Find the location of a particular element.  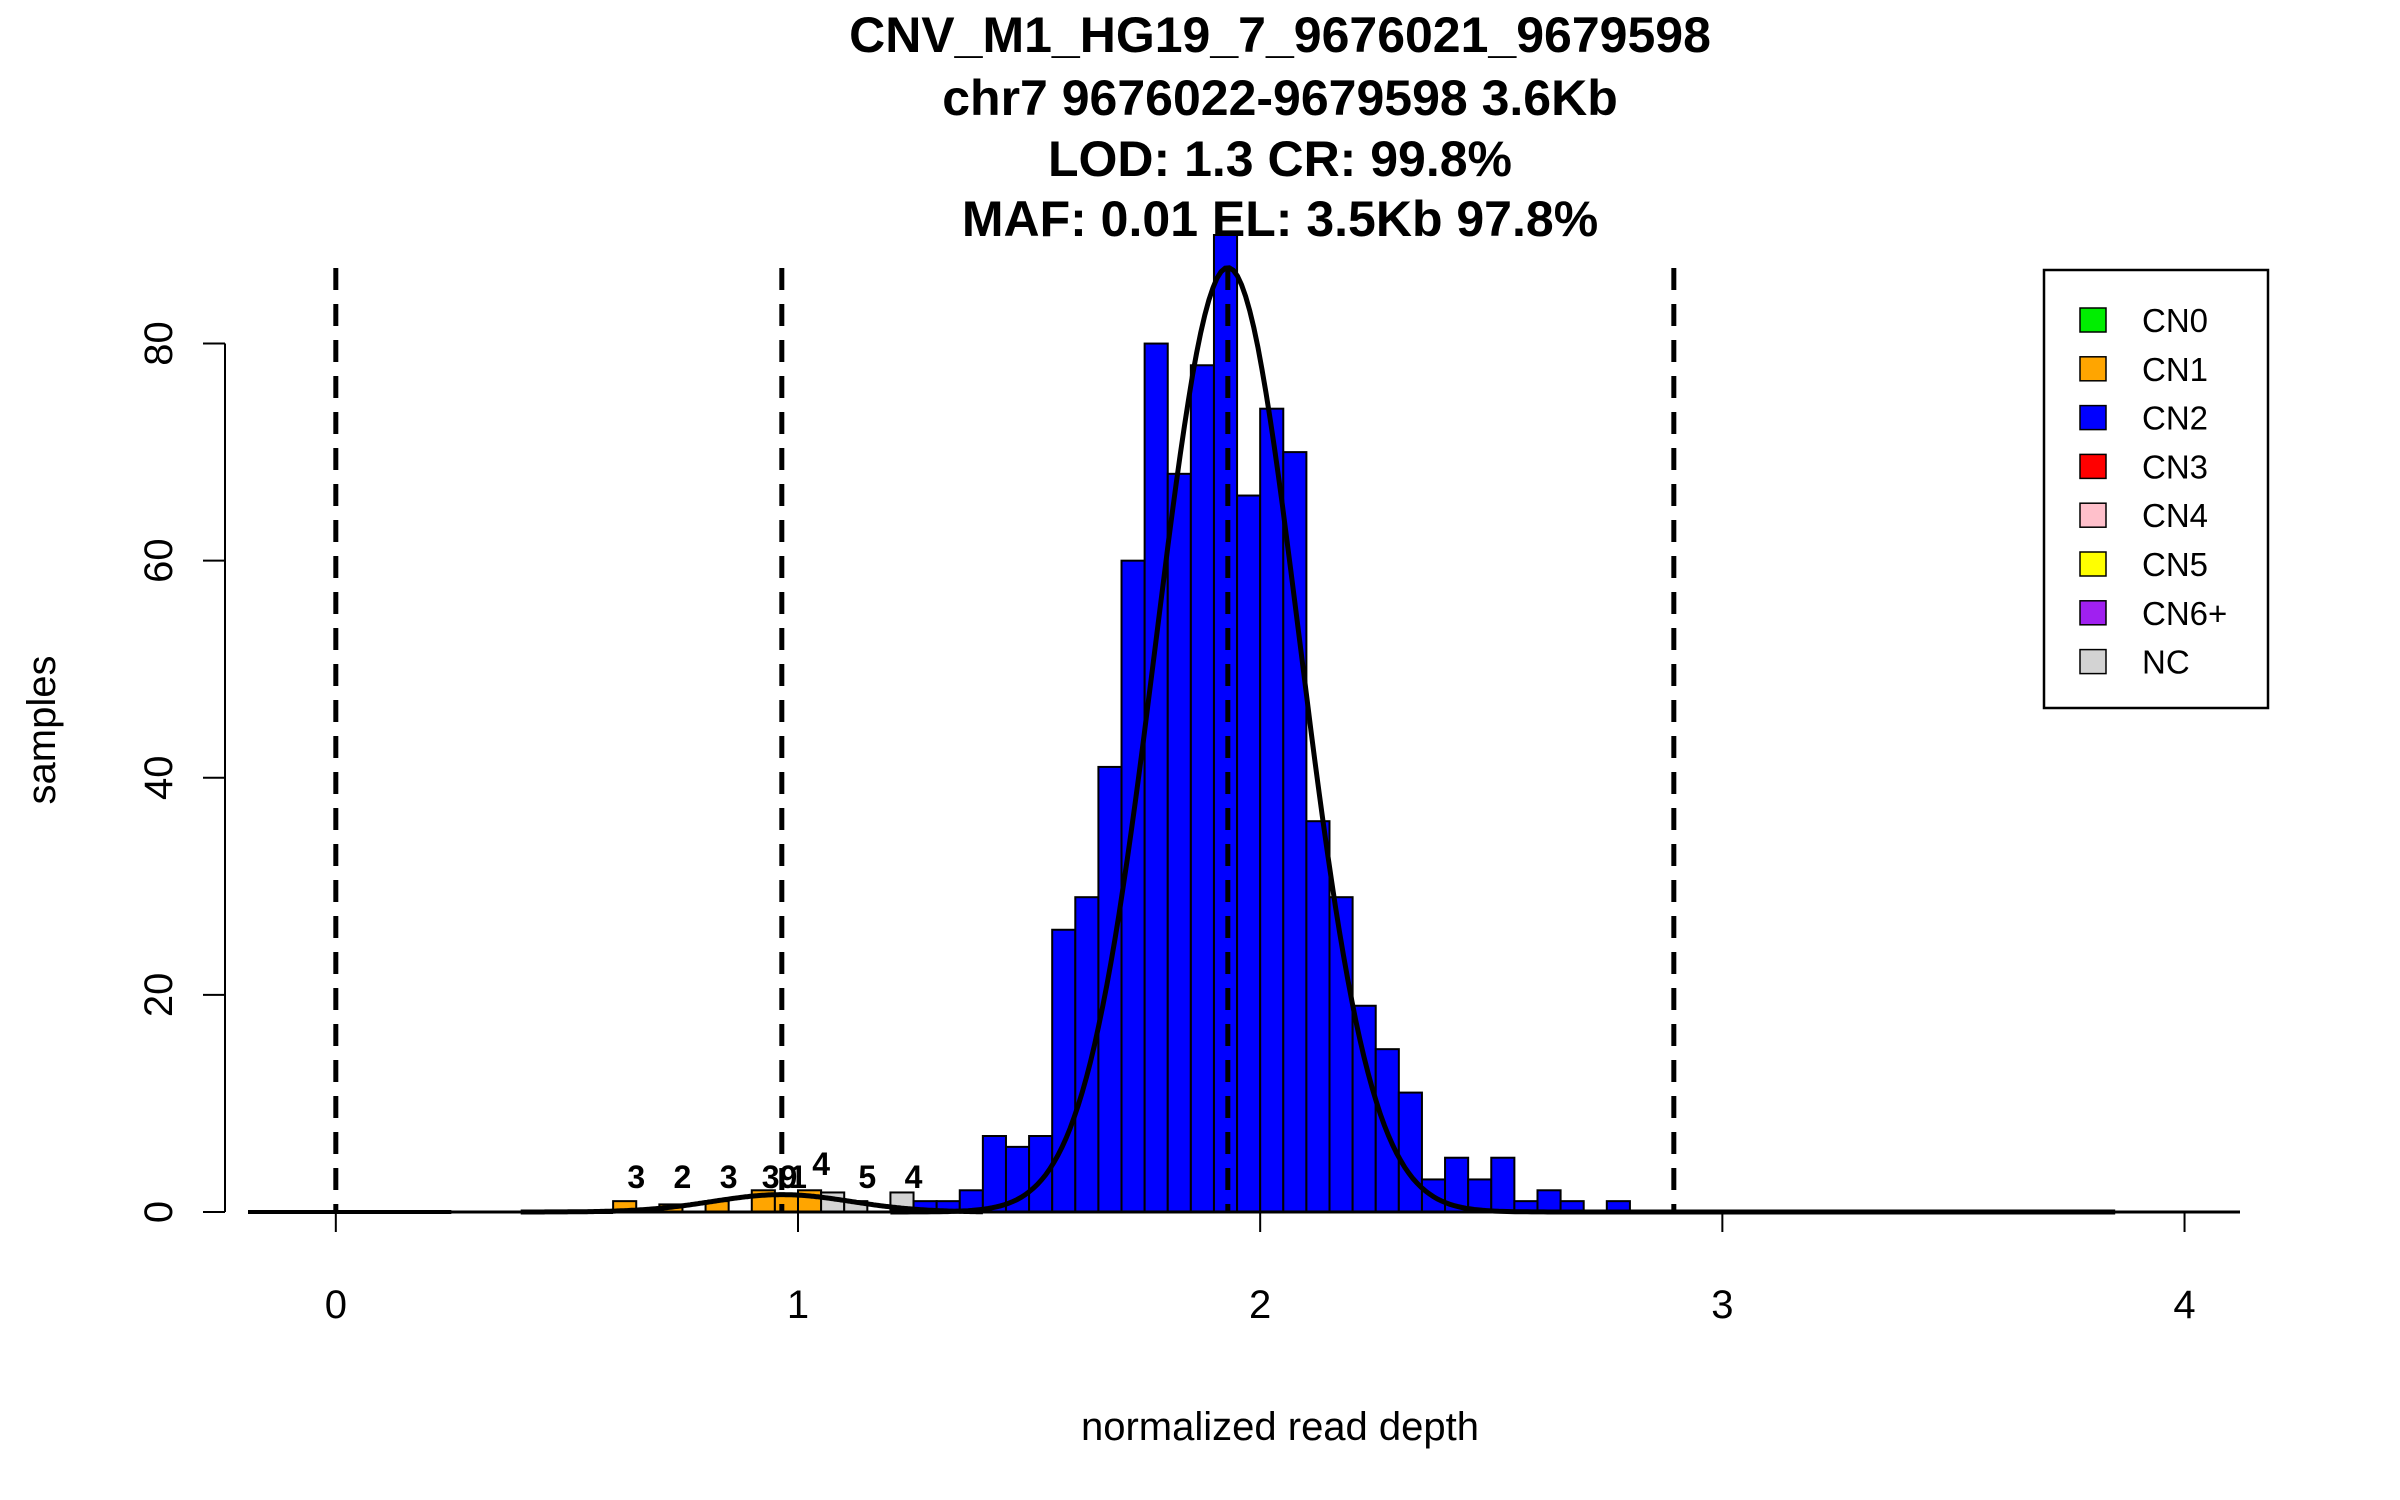

legend-label-3: CN3 is located at coordinates (2175, 466).